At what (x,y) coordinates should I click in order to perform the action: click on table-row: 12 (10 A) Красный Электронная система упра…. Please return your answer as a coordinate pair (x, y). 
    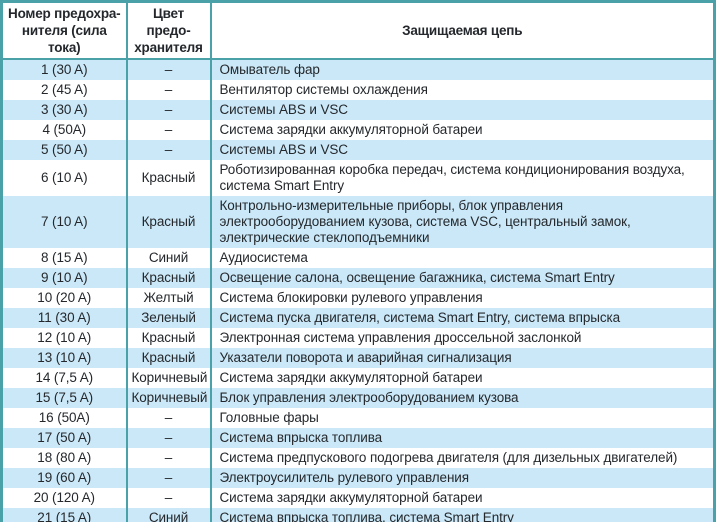
    Looking at the image, I should click on (358, 338).